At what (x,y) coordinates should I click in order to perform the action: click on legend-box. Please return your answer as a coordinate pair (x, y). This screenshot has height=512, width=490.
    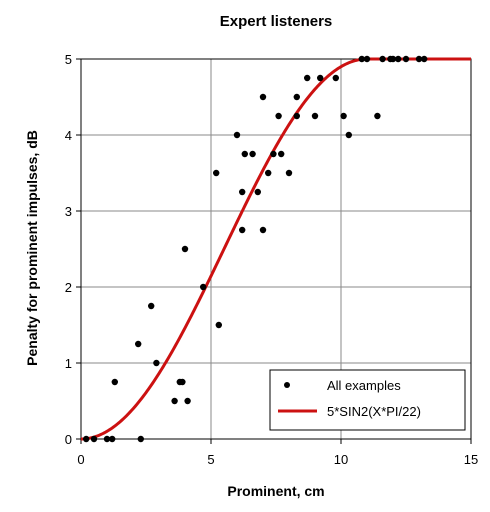
    Looking at the image, I should click on (367, 400).